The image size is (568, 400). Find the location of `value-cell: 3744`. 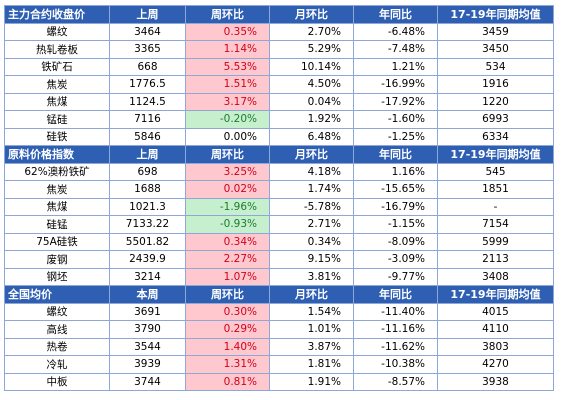

value-cell: 3744 is located at coordinates (147, 381).